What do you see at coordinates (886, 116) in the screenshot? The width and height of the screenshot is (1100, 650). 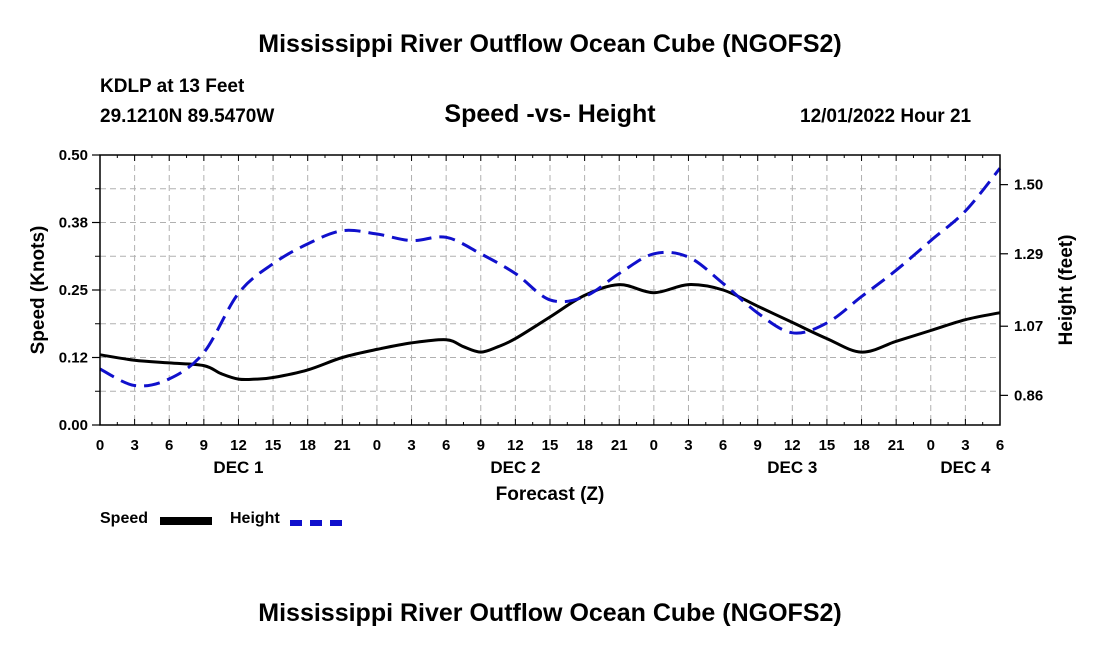 I see `forecast-datetime: 12/01/2022 Hour 21` at bounding box center [886, 116].